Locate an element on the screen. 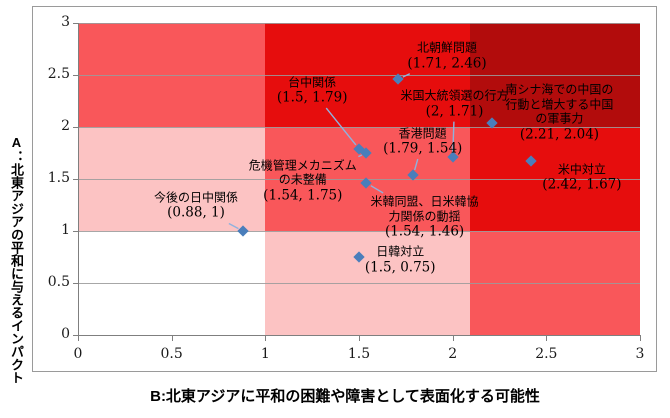  y-tick-label: 1 is located at coordinates (65, 230).